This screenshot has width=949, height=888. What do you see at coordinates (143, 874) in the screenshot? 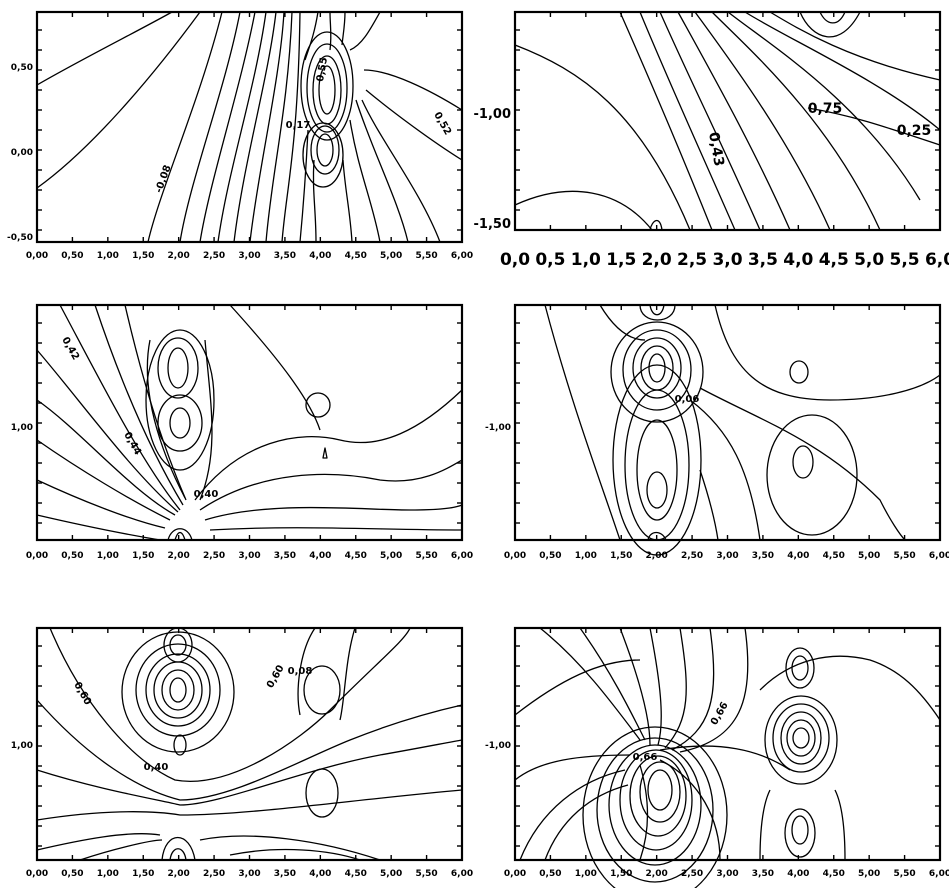
I see `panel5-x-tick-label: 1,50` at bounding box center [143, 874].